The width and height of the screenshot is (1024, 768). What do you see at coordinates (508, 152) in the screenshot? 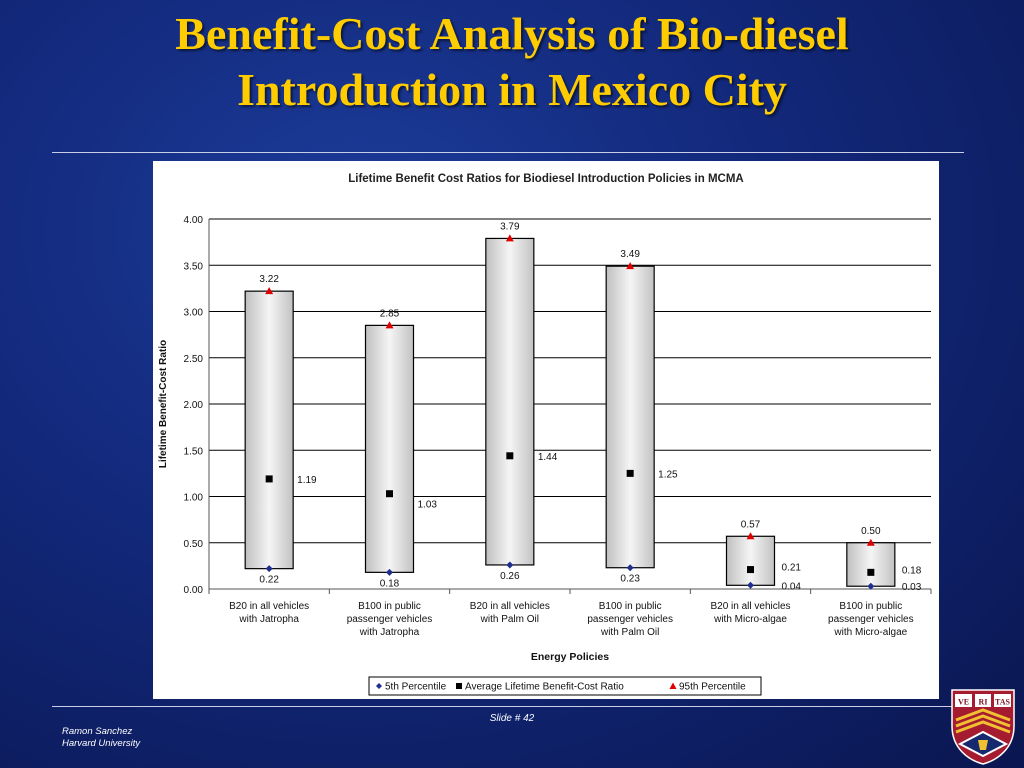
I see `title-divider` at bounding box center [508, 152].